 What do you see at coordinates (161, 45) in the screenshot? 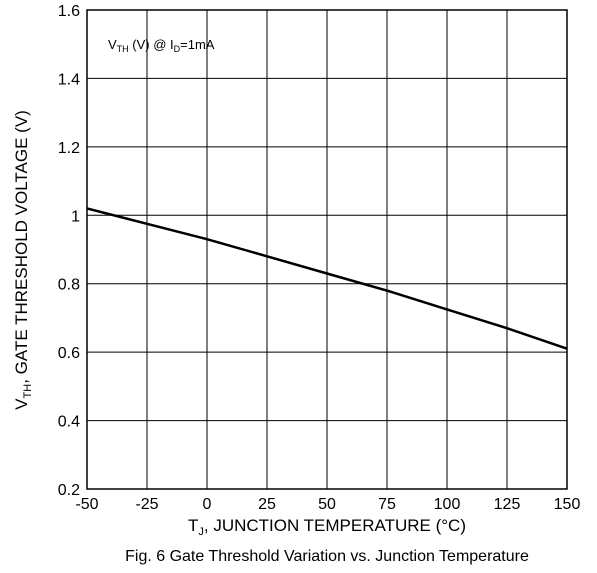
I see `annotation: VTH (V) @ ID=1mA` at bounding box center [161, 45].